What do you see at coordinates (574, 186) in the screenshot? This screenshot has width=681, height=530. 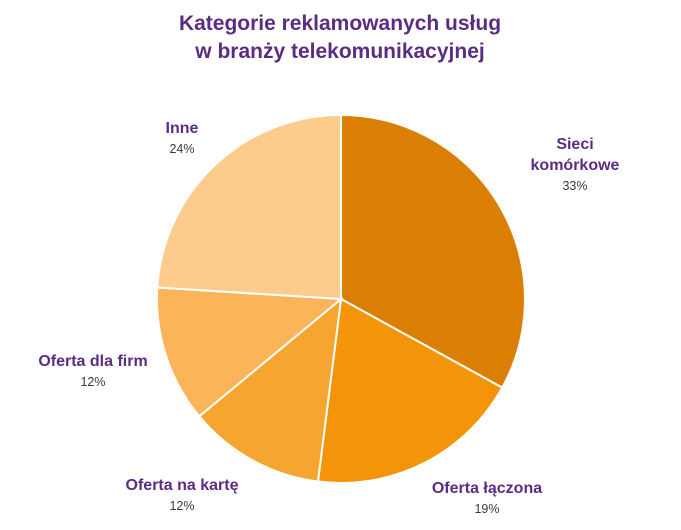 I see `slice-percent-0: 33%` at bounding box center [574, 186].